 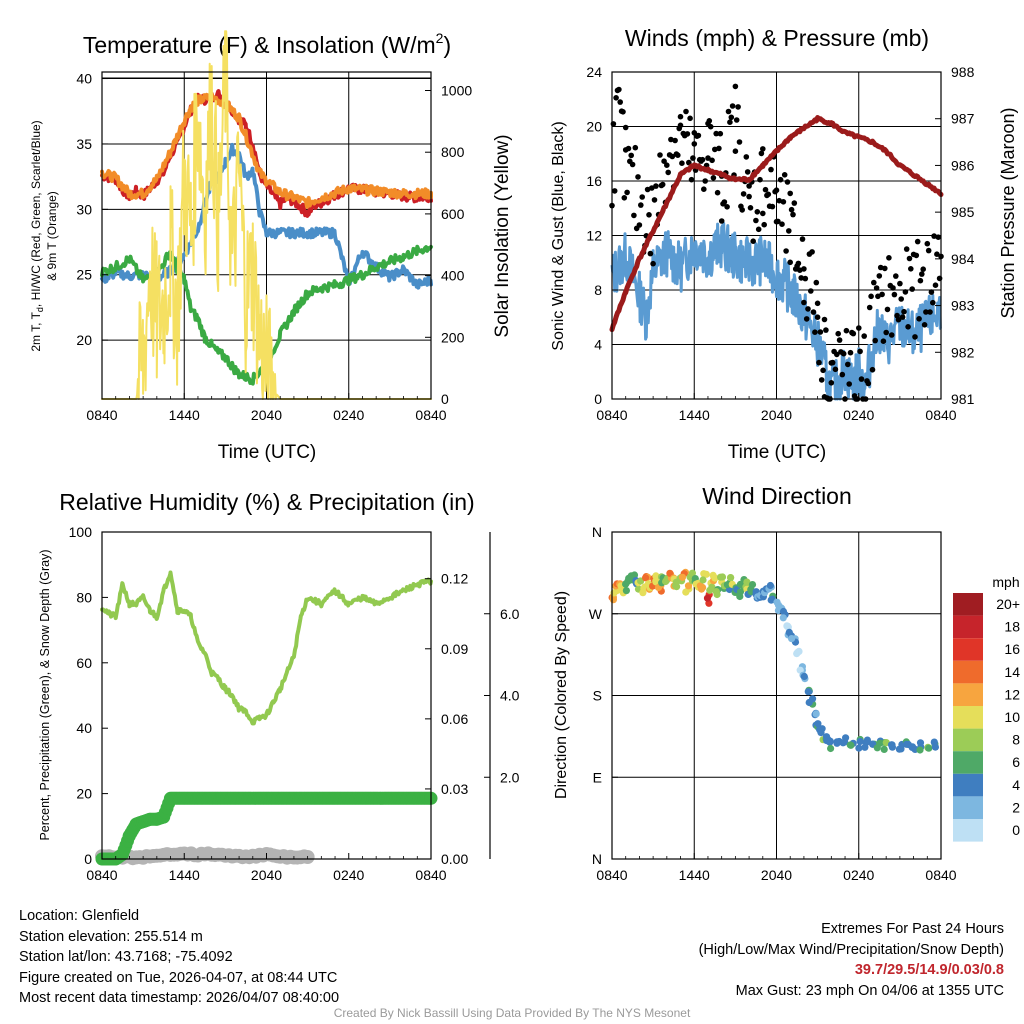 I want to click on station-location: Location: Glenfield, so click(x=79, y=916).